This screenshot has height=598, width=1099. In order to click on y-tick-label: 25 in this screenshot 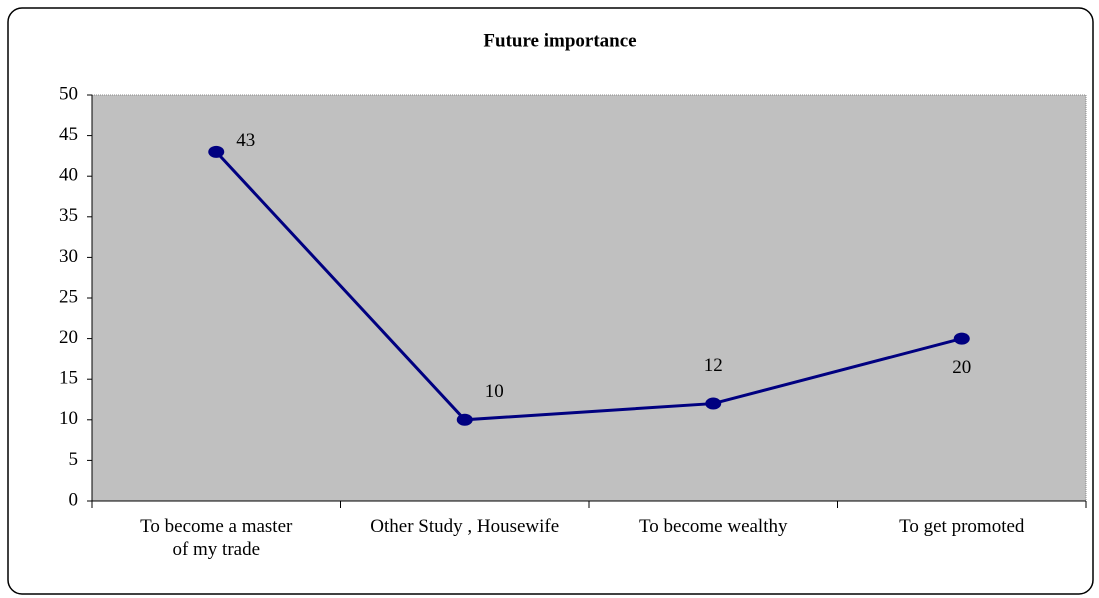, I will do `click(68, 296)`.